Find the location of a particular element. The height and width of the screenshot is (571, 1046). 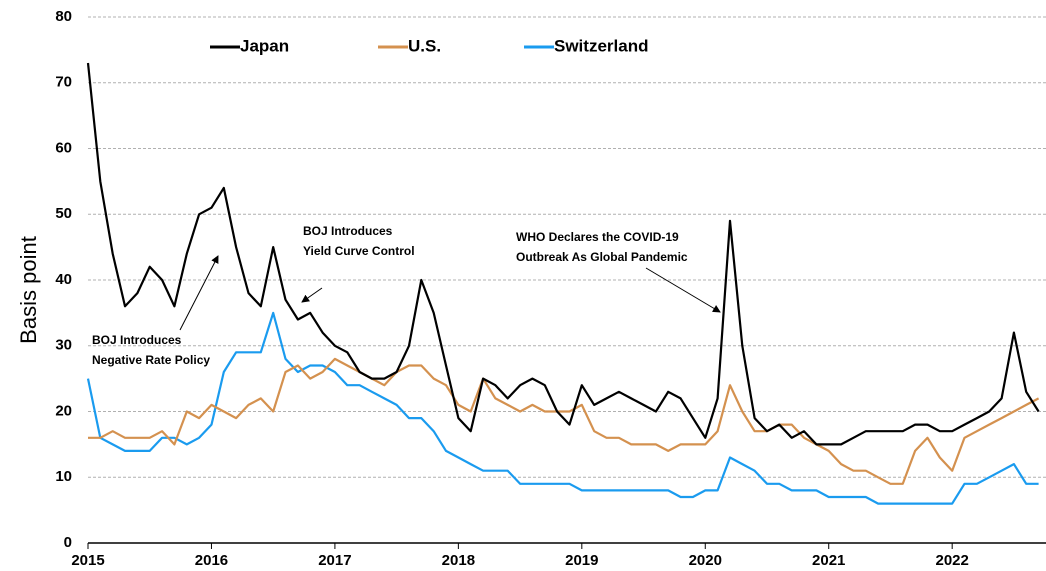

y-axis-label: Basis point is located at coordinates (28, 290).